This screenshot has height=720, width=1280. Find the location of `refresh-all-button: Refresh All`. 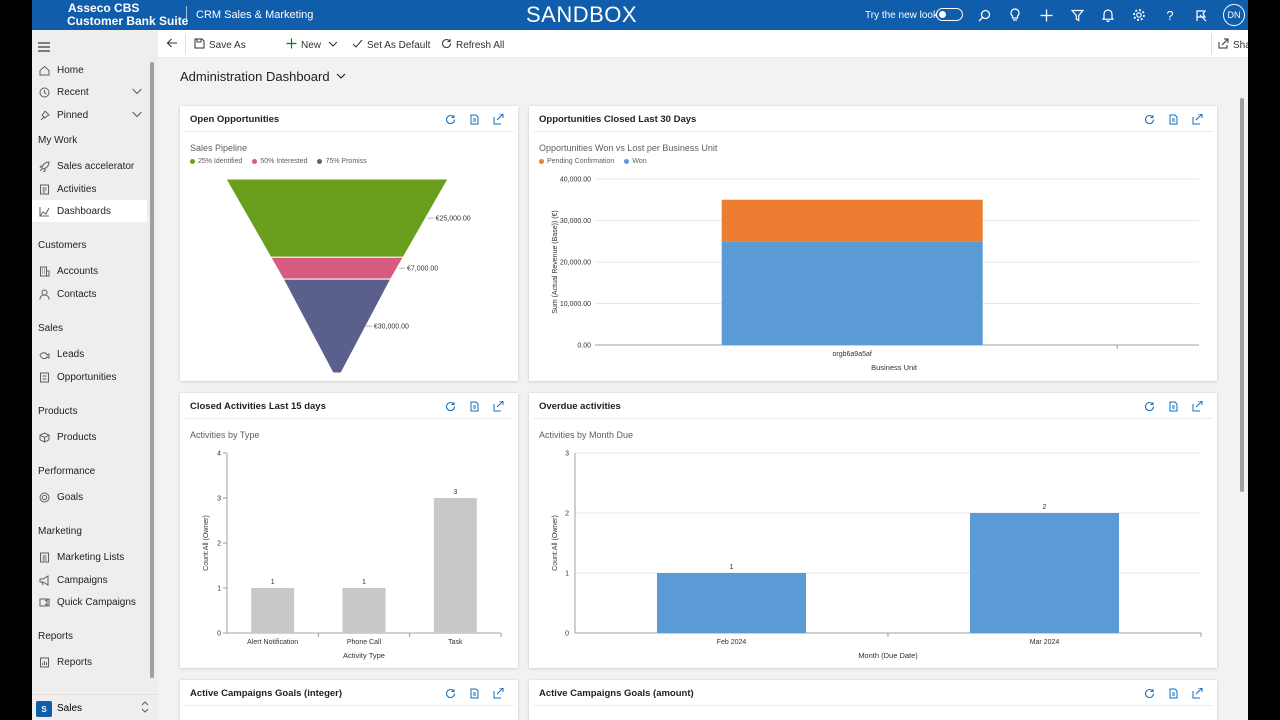

refresh-all-button: Refresh All is located at coordinates (472, 45).